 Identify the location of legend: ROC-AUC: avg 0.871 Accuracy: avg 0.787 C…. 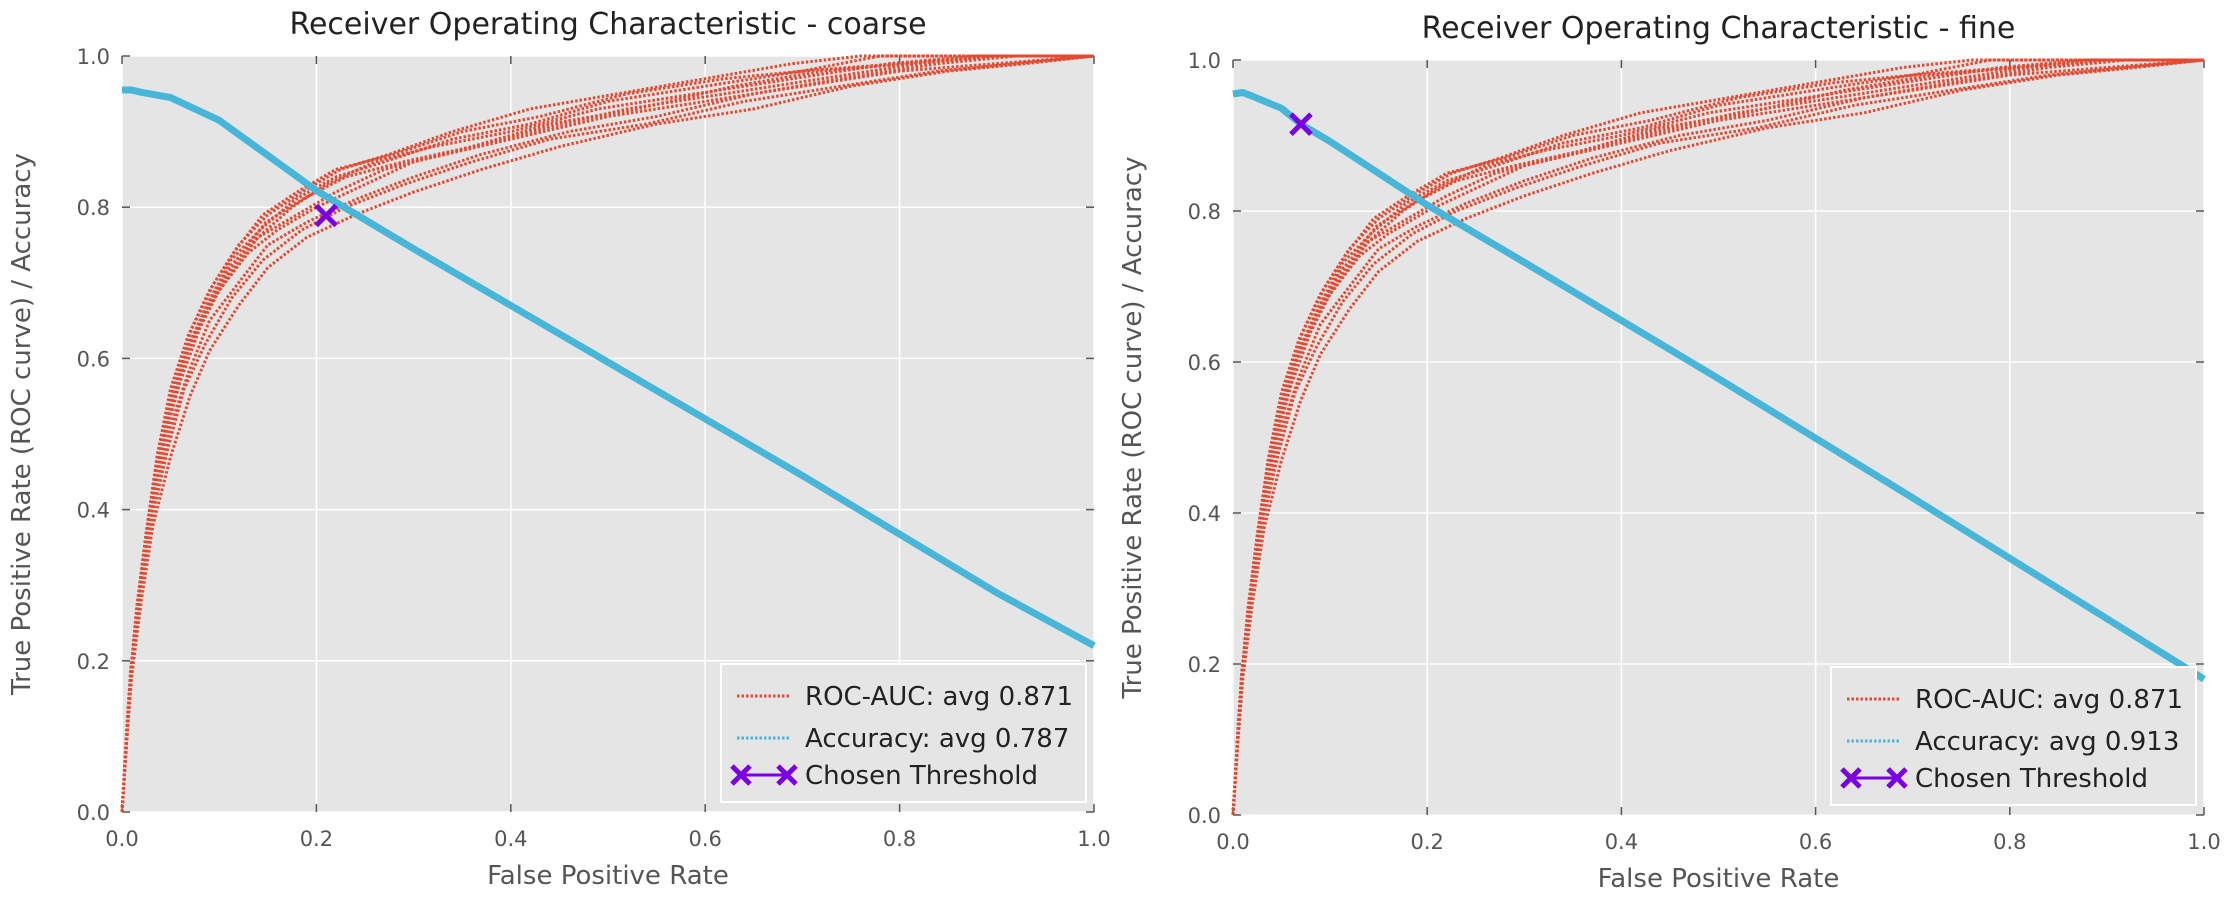
(903, 733).